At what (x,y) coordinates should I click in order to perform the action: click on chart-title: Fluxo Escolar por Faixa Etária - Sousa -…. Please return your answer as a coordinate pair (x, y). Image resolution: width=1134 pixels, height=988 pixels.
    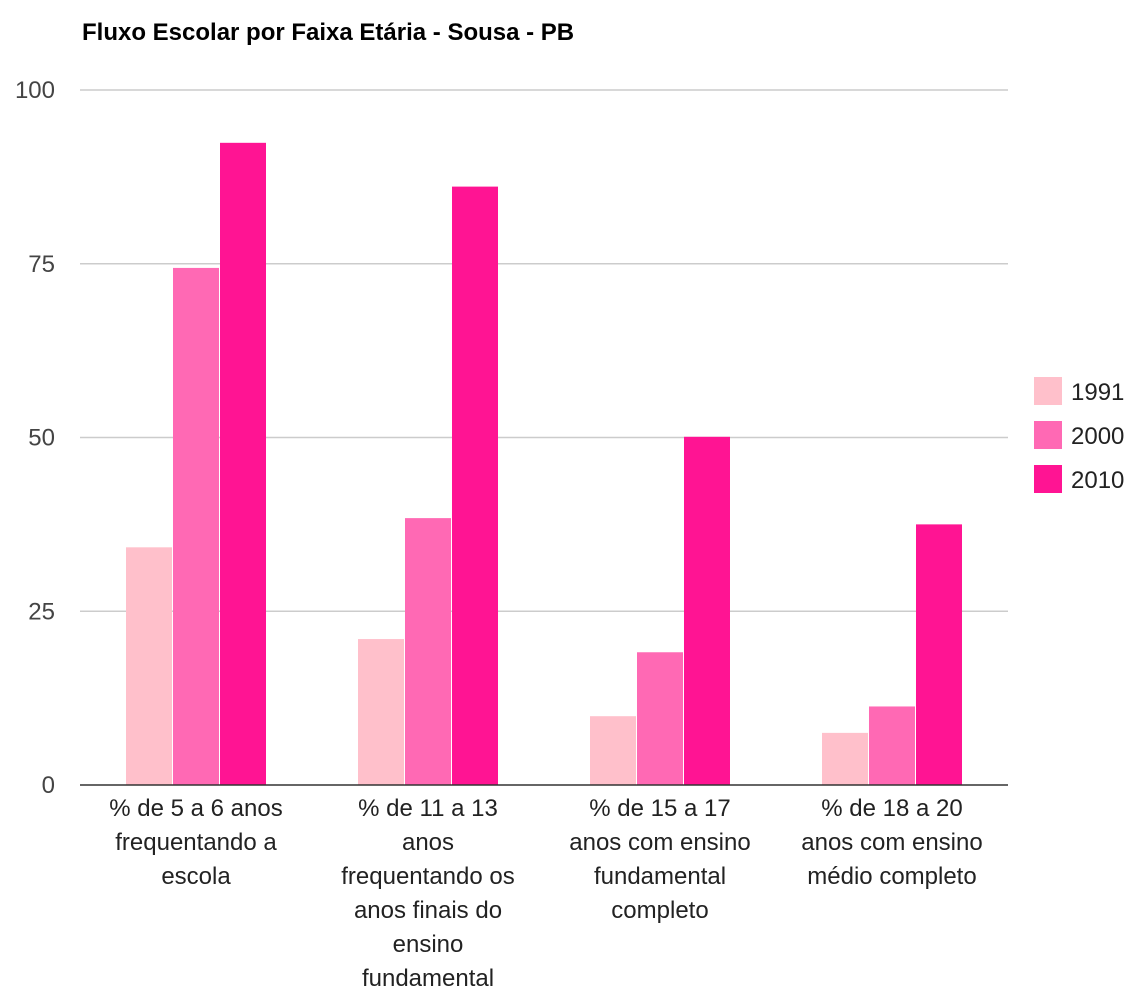
    Looking at the image, I should click on (328, 32).